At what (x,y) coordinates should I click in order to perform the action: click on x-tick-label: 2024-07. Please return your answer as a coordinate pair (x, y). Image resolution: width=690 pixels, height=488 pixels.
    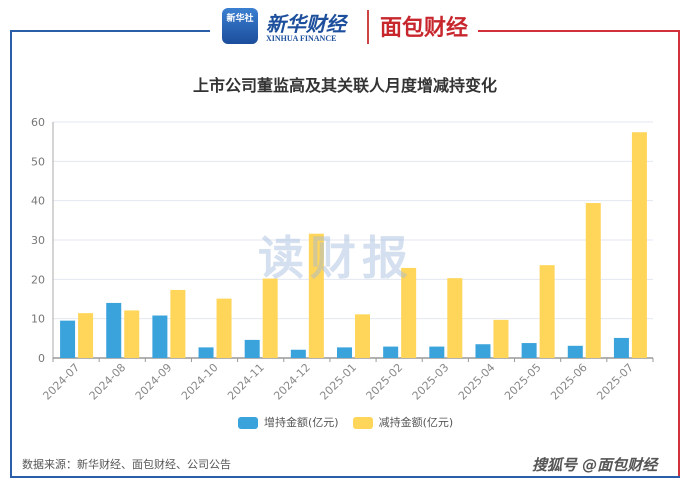
    Looking at the image, I should click on (62, 382).